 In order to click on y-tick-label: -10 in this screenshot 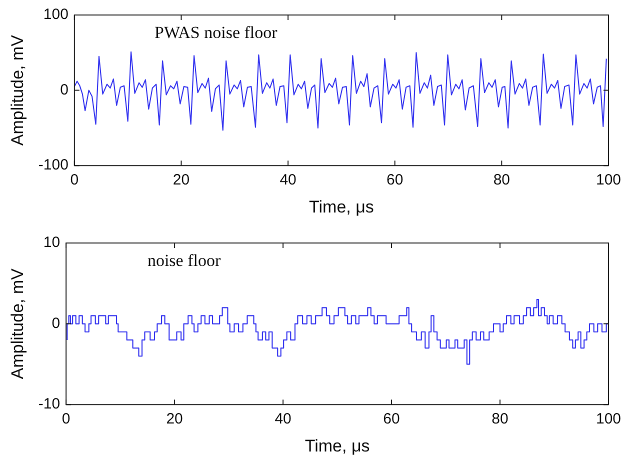, I will do `click(49, 404)`.